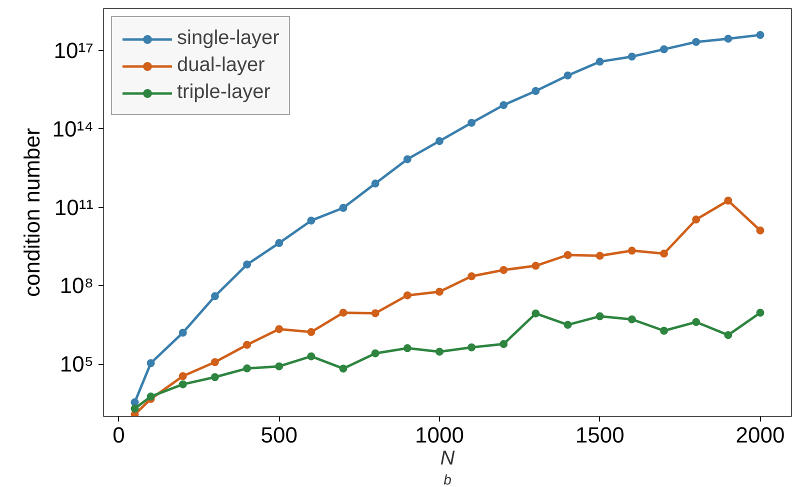 This screenshot has height=487, width=793. Describe the element at coordinates (221, 65) in the screenshot. I see `legend-label: dual-layer` at that location.